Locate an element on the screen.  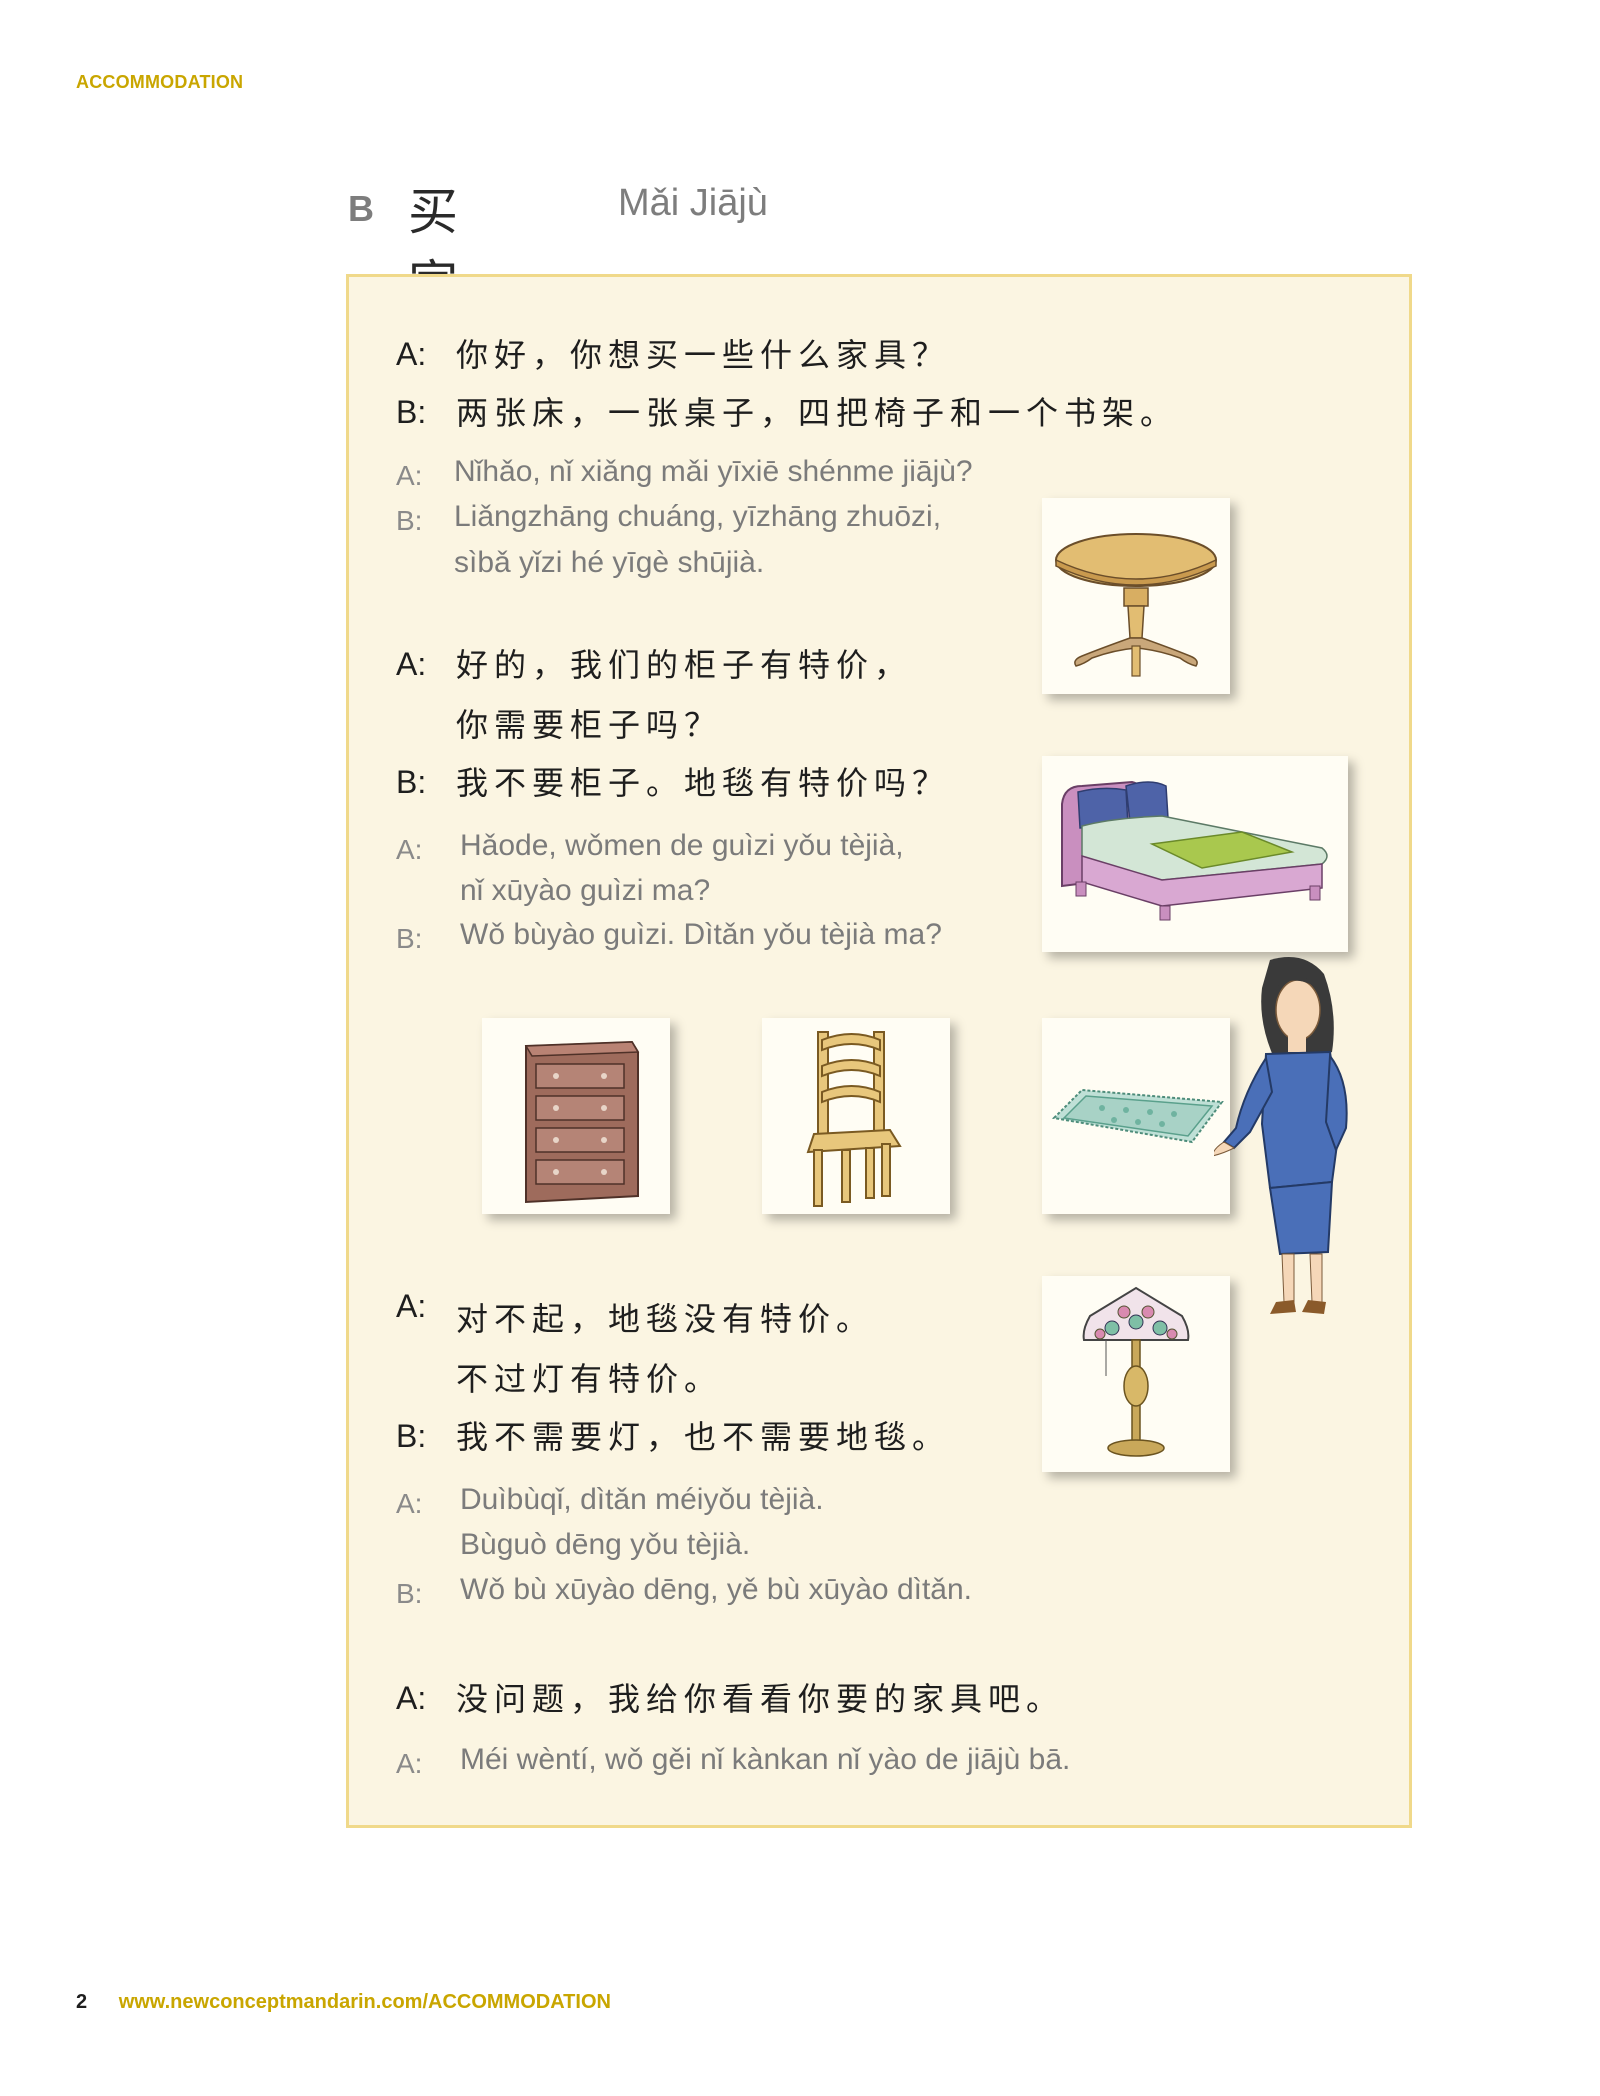
line-2-pinyin-1: Liǎngzhāng chuáng, yīzhāng zhuōzi, is located at coordinates (698, 516).